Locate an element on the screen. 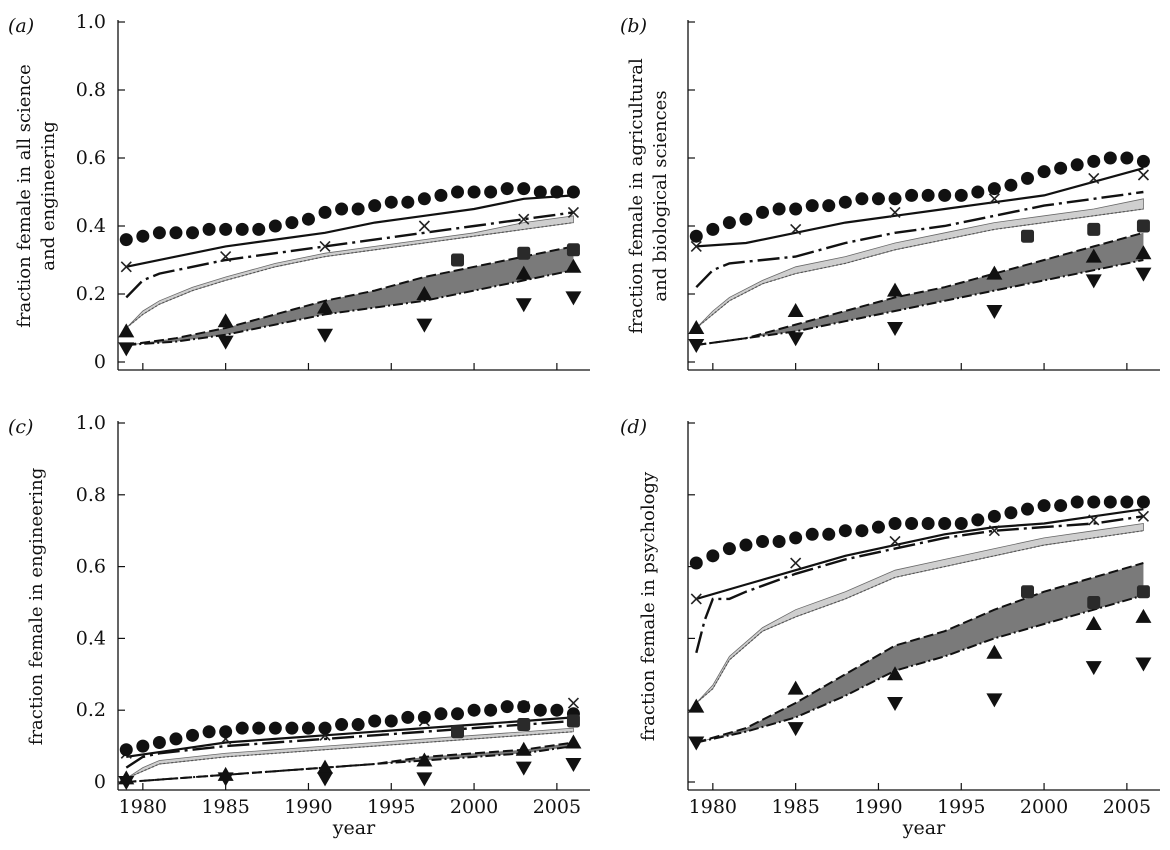  panel-letter: (a) is located at coordinates (21, 26).